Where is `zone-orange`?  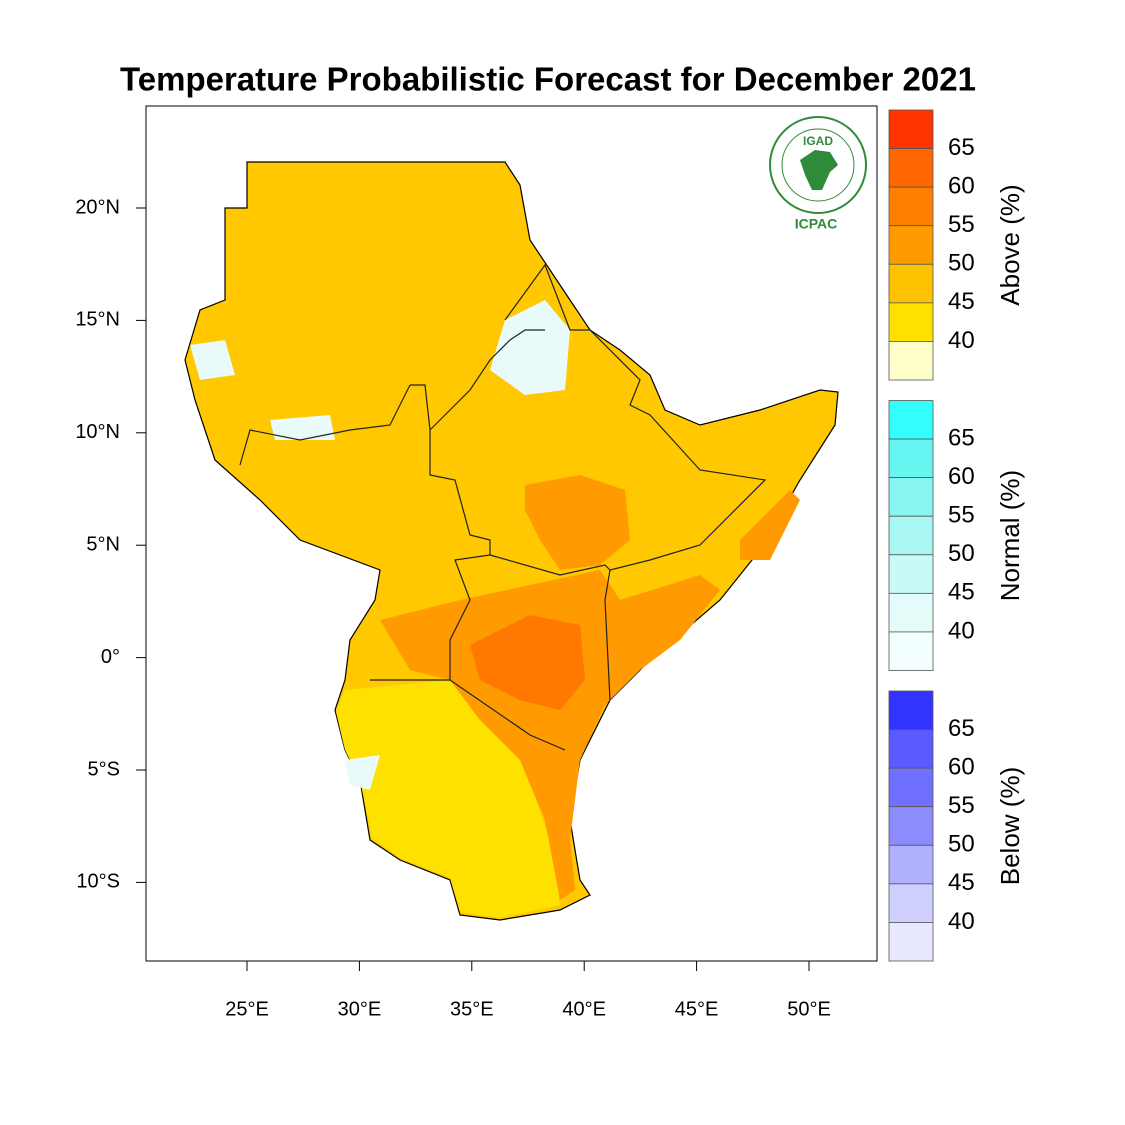 zone-orange is located at coordinates (550, 735).